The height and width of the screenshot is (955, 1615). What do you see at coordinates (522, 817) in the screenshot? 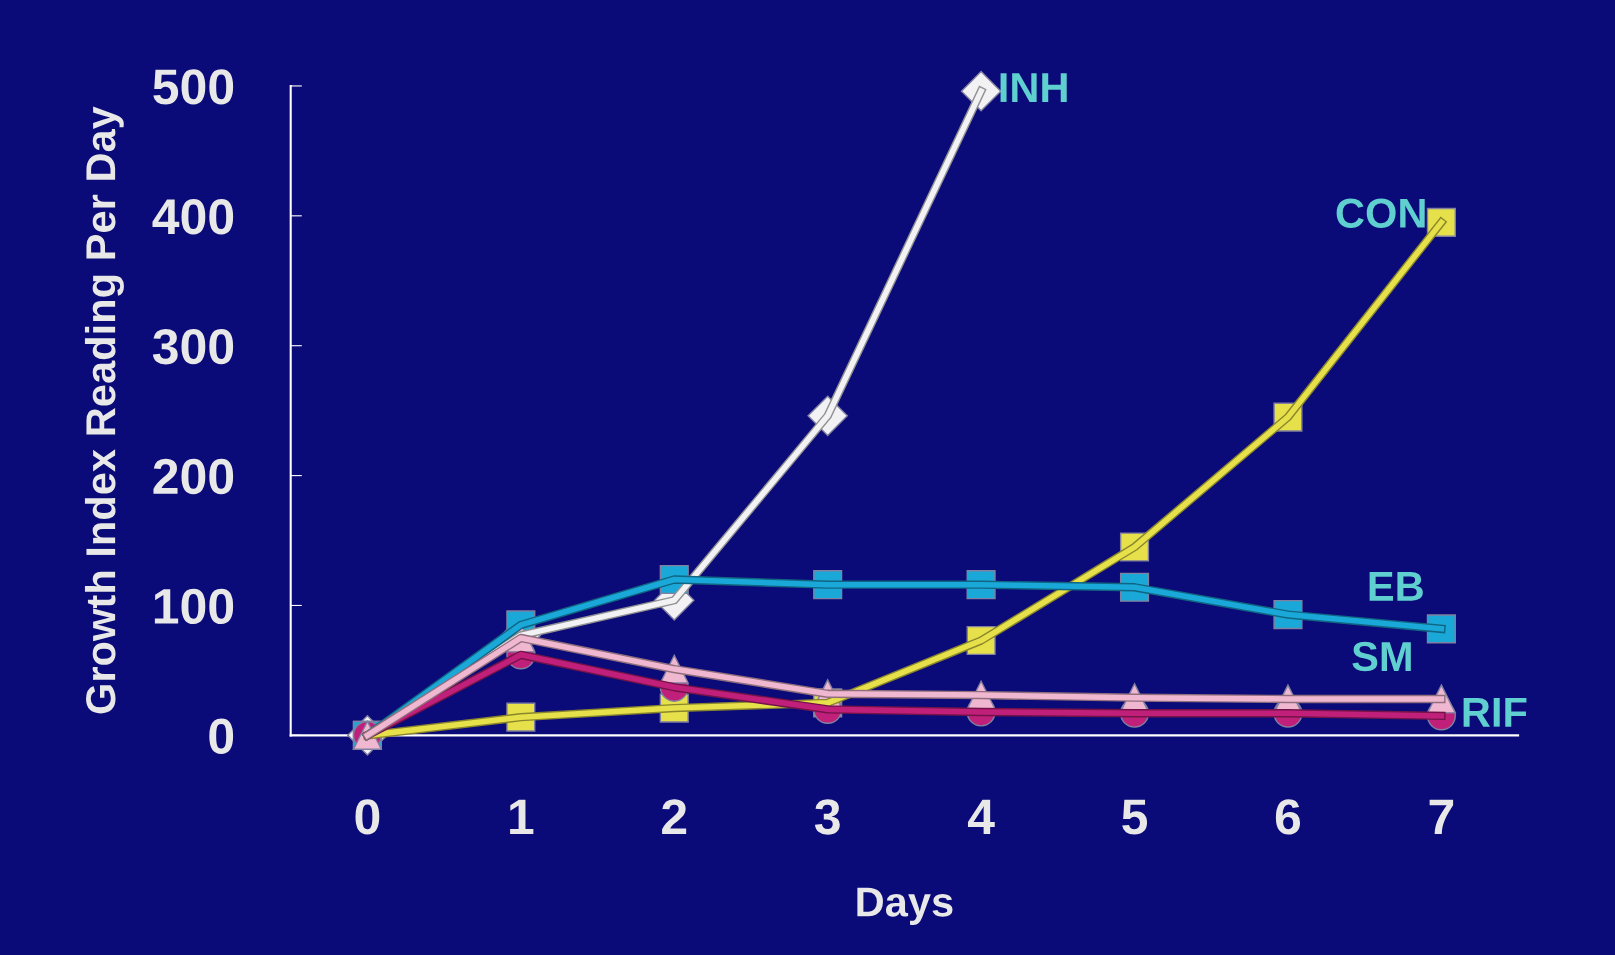
I see `x-tick-label: 1` at bounding box center [522, 817].